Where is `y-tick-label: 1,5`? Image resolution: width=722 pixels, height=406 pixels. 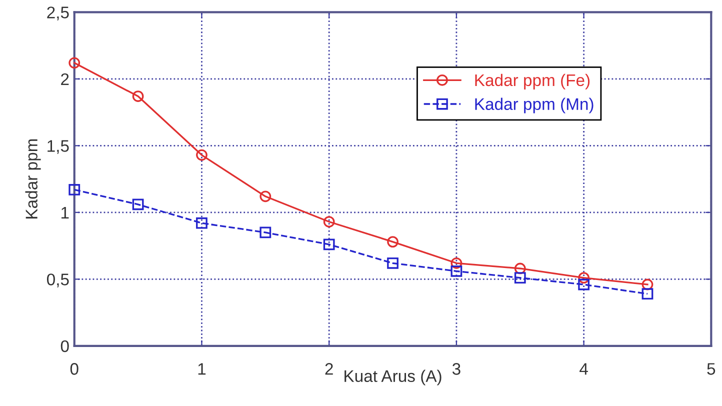
y-tick-label: 1,5 is located at coordinates (58, 147).